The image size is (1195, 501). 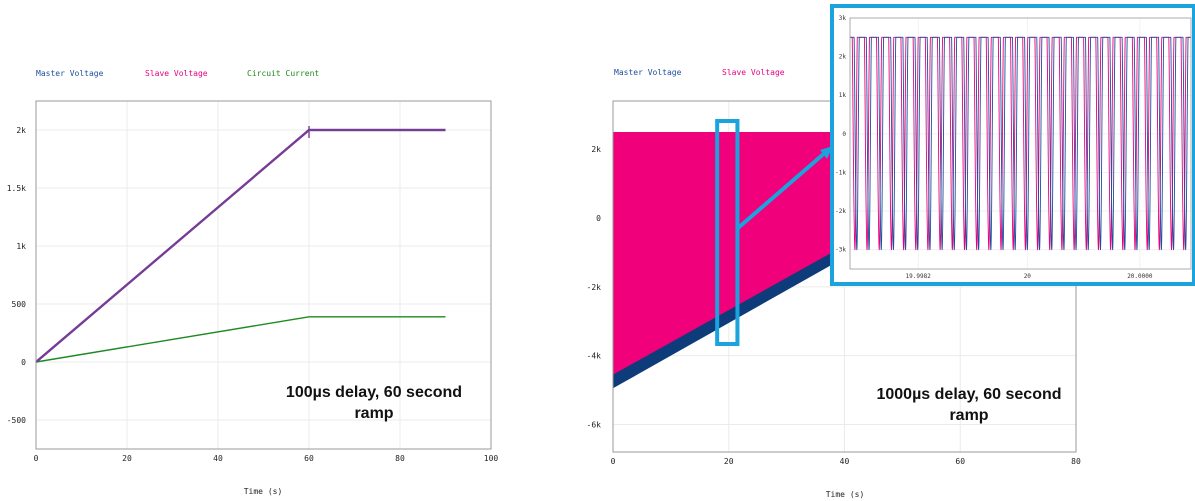 I want to click on inset-x-tick-labels: 19.9982 20 20.0000, so click(x=1029, y=276).